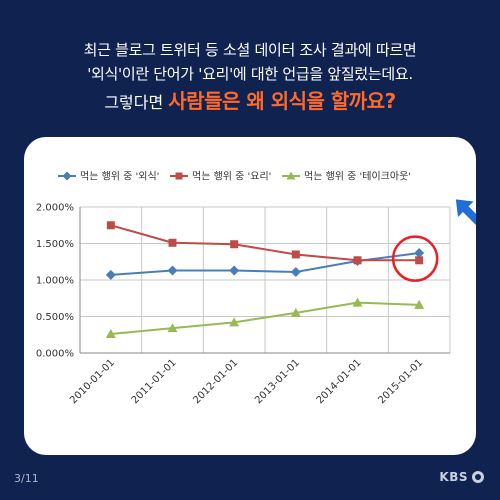 The width and height of the screenshot is (500, 500). I want to click on x-tick-label-5: 2015-01-01, so click(400, 381).